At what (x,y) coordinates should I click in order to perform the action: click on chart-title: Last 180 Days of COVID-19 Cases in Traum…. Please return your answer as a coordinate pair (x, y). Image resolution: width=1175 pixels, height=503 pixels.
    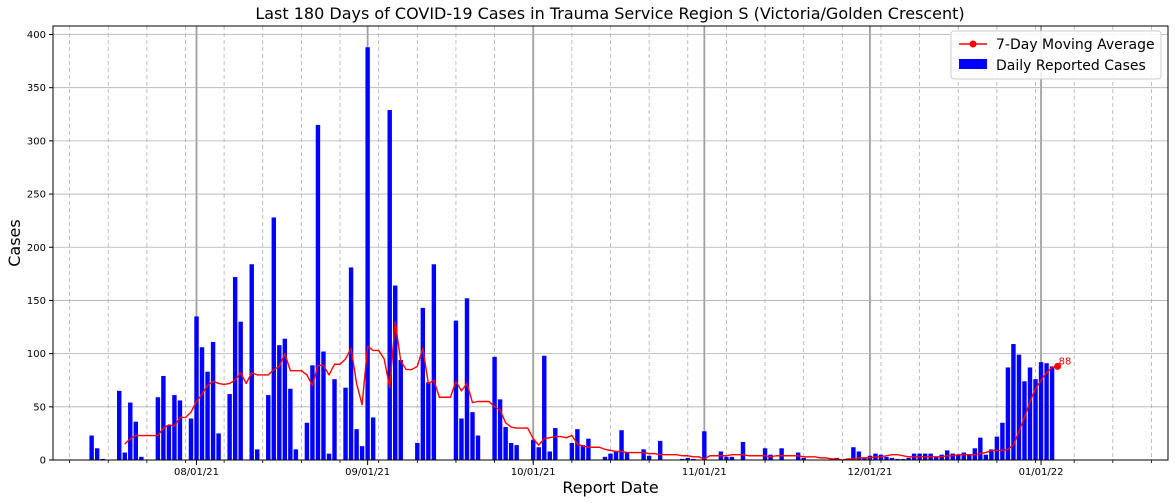
    Looking at the image, I should click on (609, 13).